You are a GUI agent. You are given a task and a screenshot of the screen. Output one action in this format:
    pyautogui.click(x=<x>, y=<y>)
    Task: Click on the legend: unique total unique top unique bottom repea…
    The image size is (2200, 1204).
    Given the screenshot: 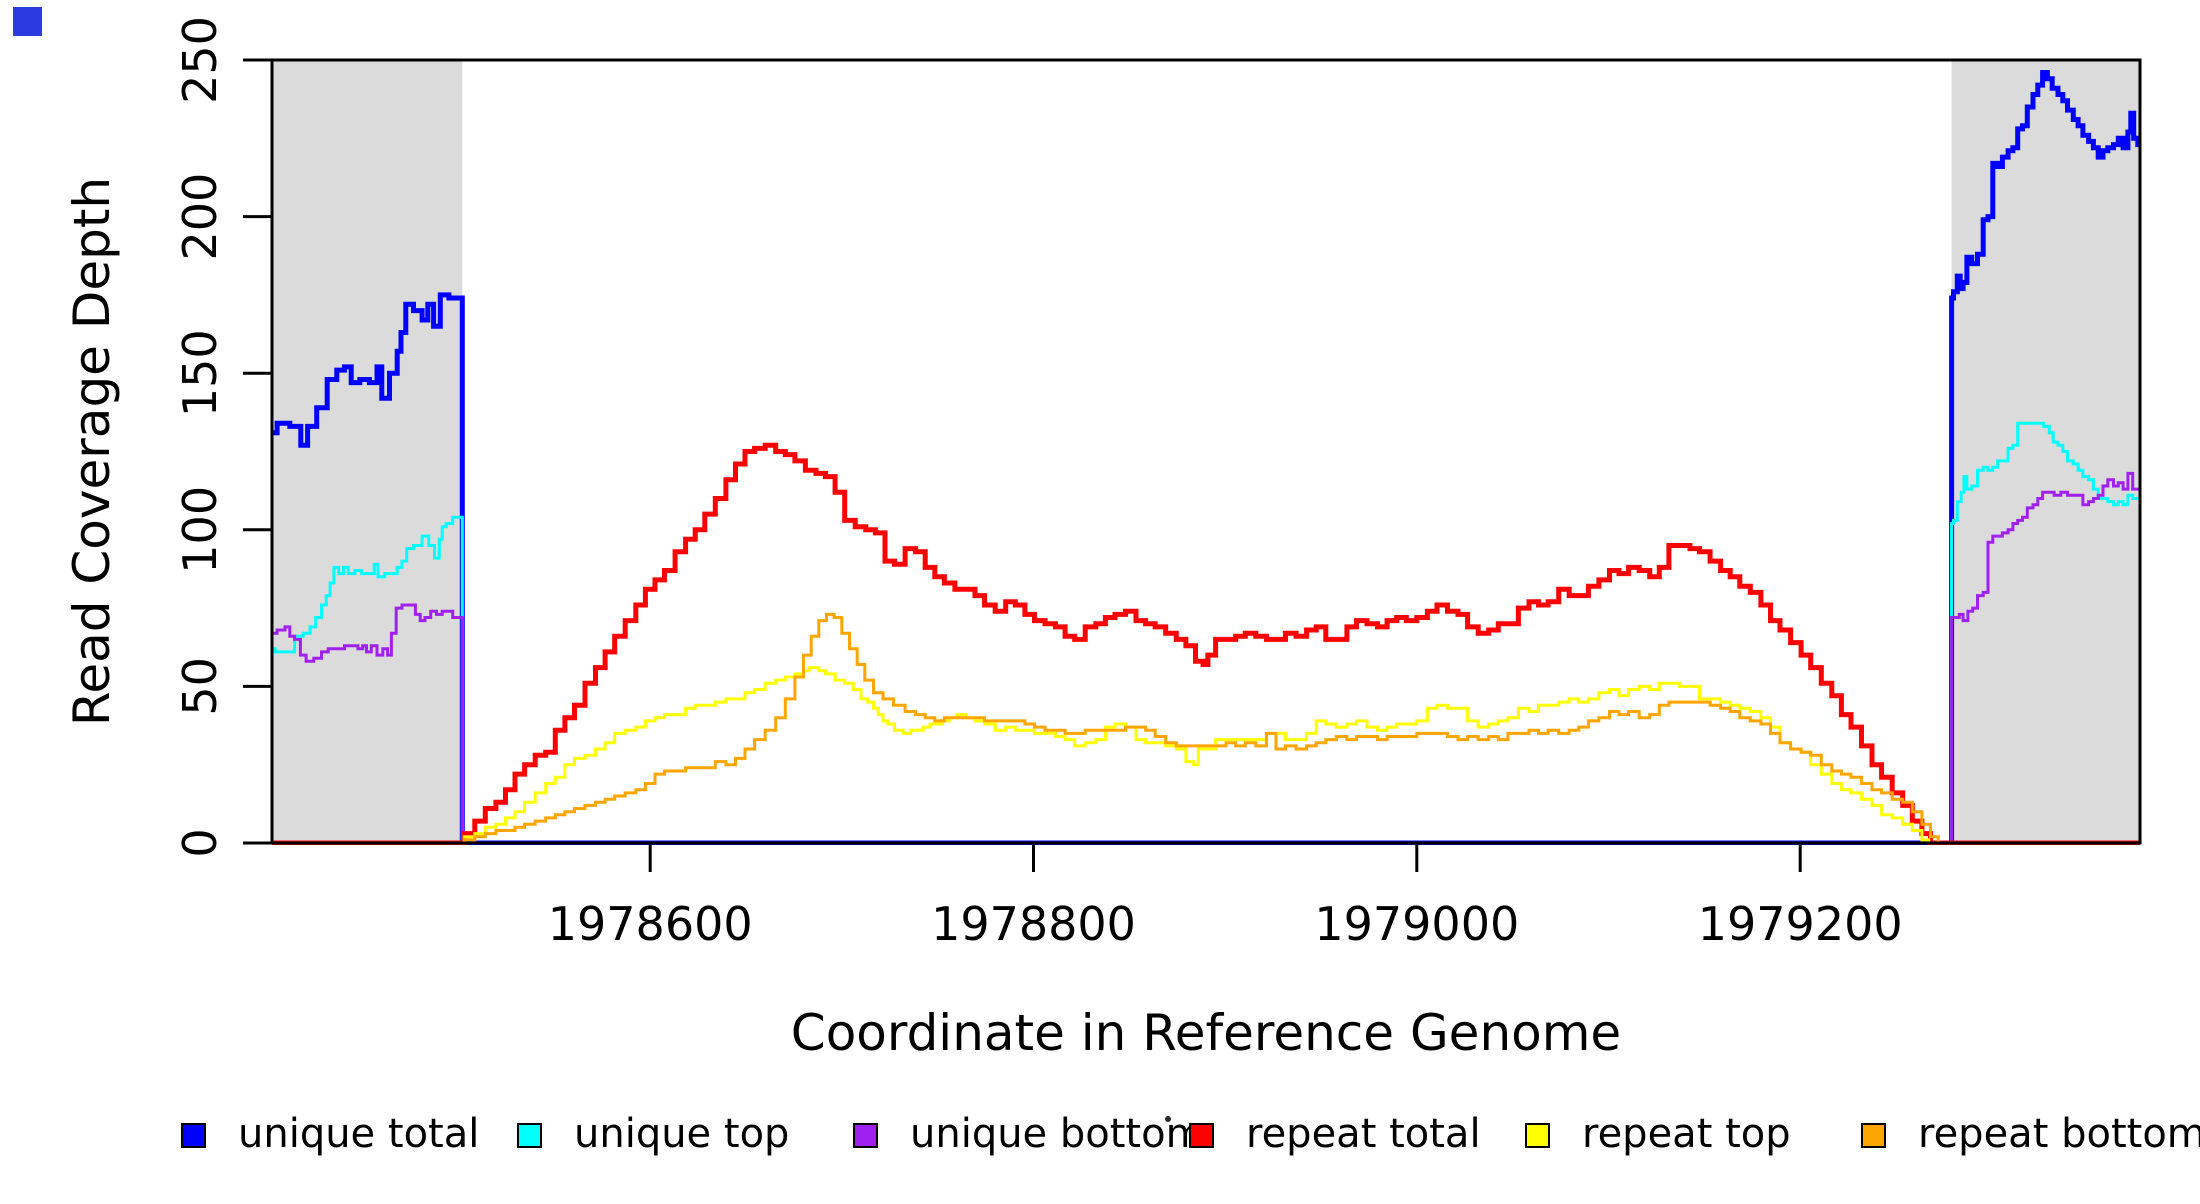 What is the action you would take?
    pyautogui.click(x=1190, y=1134)
    